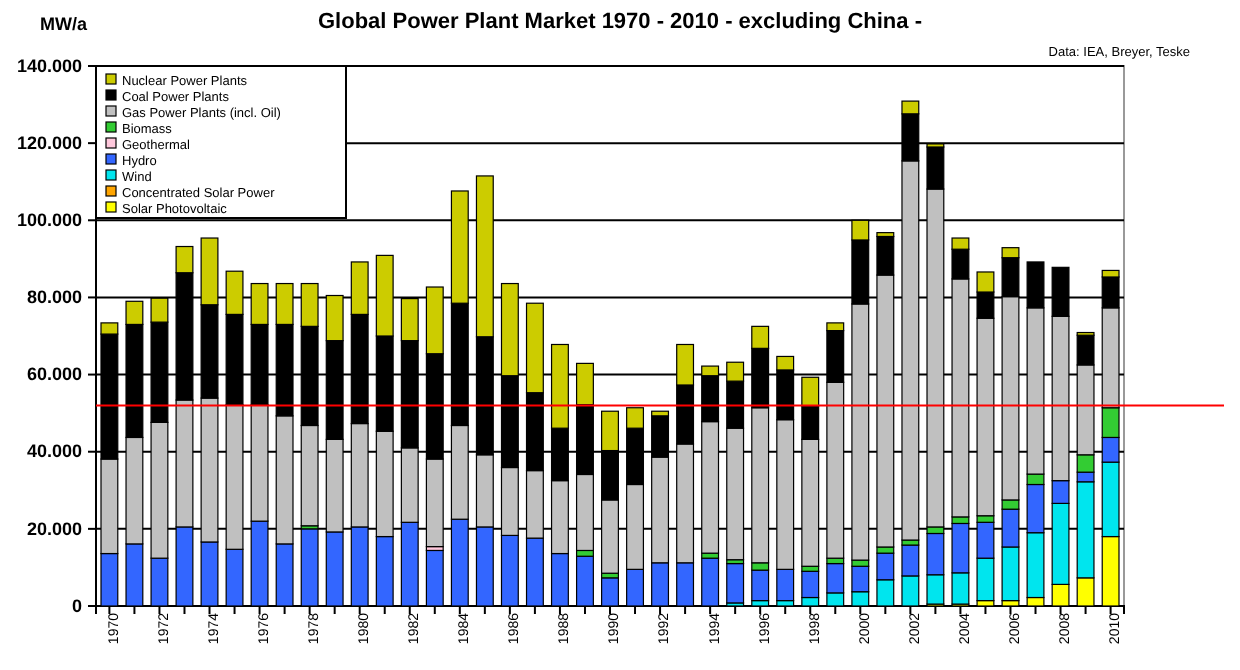 The width and height of the screenshot is (1240, 670). Describe the element at coordinates (49, 220) in the screenshot. I see `y-tick-label: 100.000` at that location.